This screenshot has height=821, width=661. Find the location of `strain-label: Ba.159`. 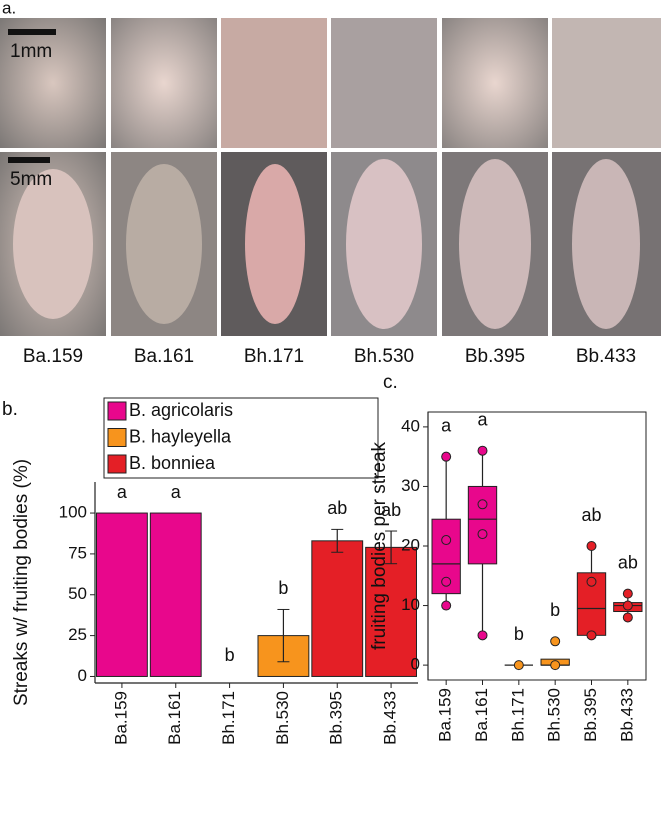

strain-label: Ba.159 is located at coordinates (53, 356).